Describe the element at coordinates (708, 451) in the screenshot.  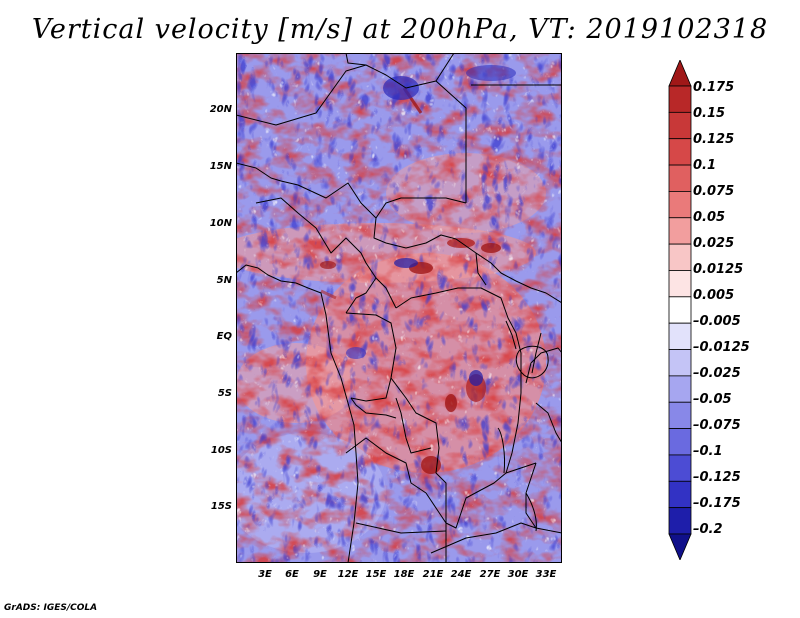
I see `colorbar-label-neg-0-1: –0.1` at that location.